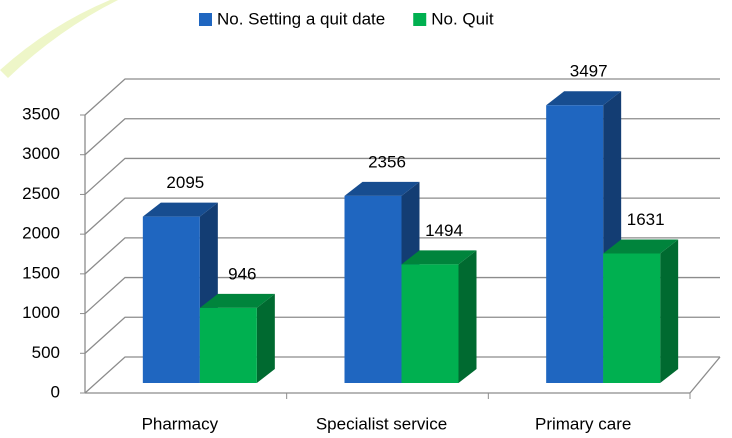  What do you see at coordinates (180, 423) in the screenshot?
I see `x-tick-label: Pharmacy` at bounding box center [180, 423].